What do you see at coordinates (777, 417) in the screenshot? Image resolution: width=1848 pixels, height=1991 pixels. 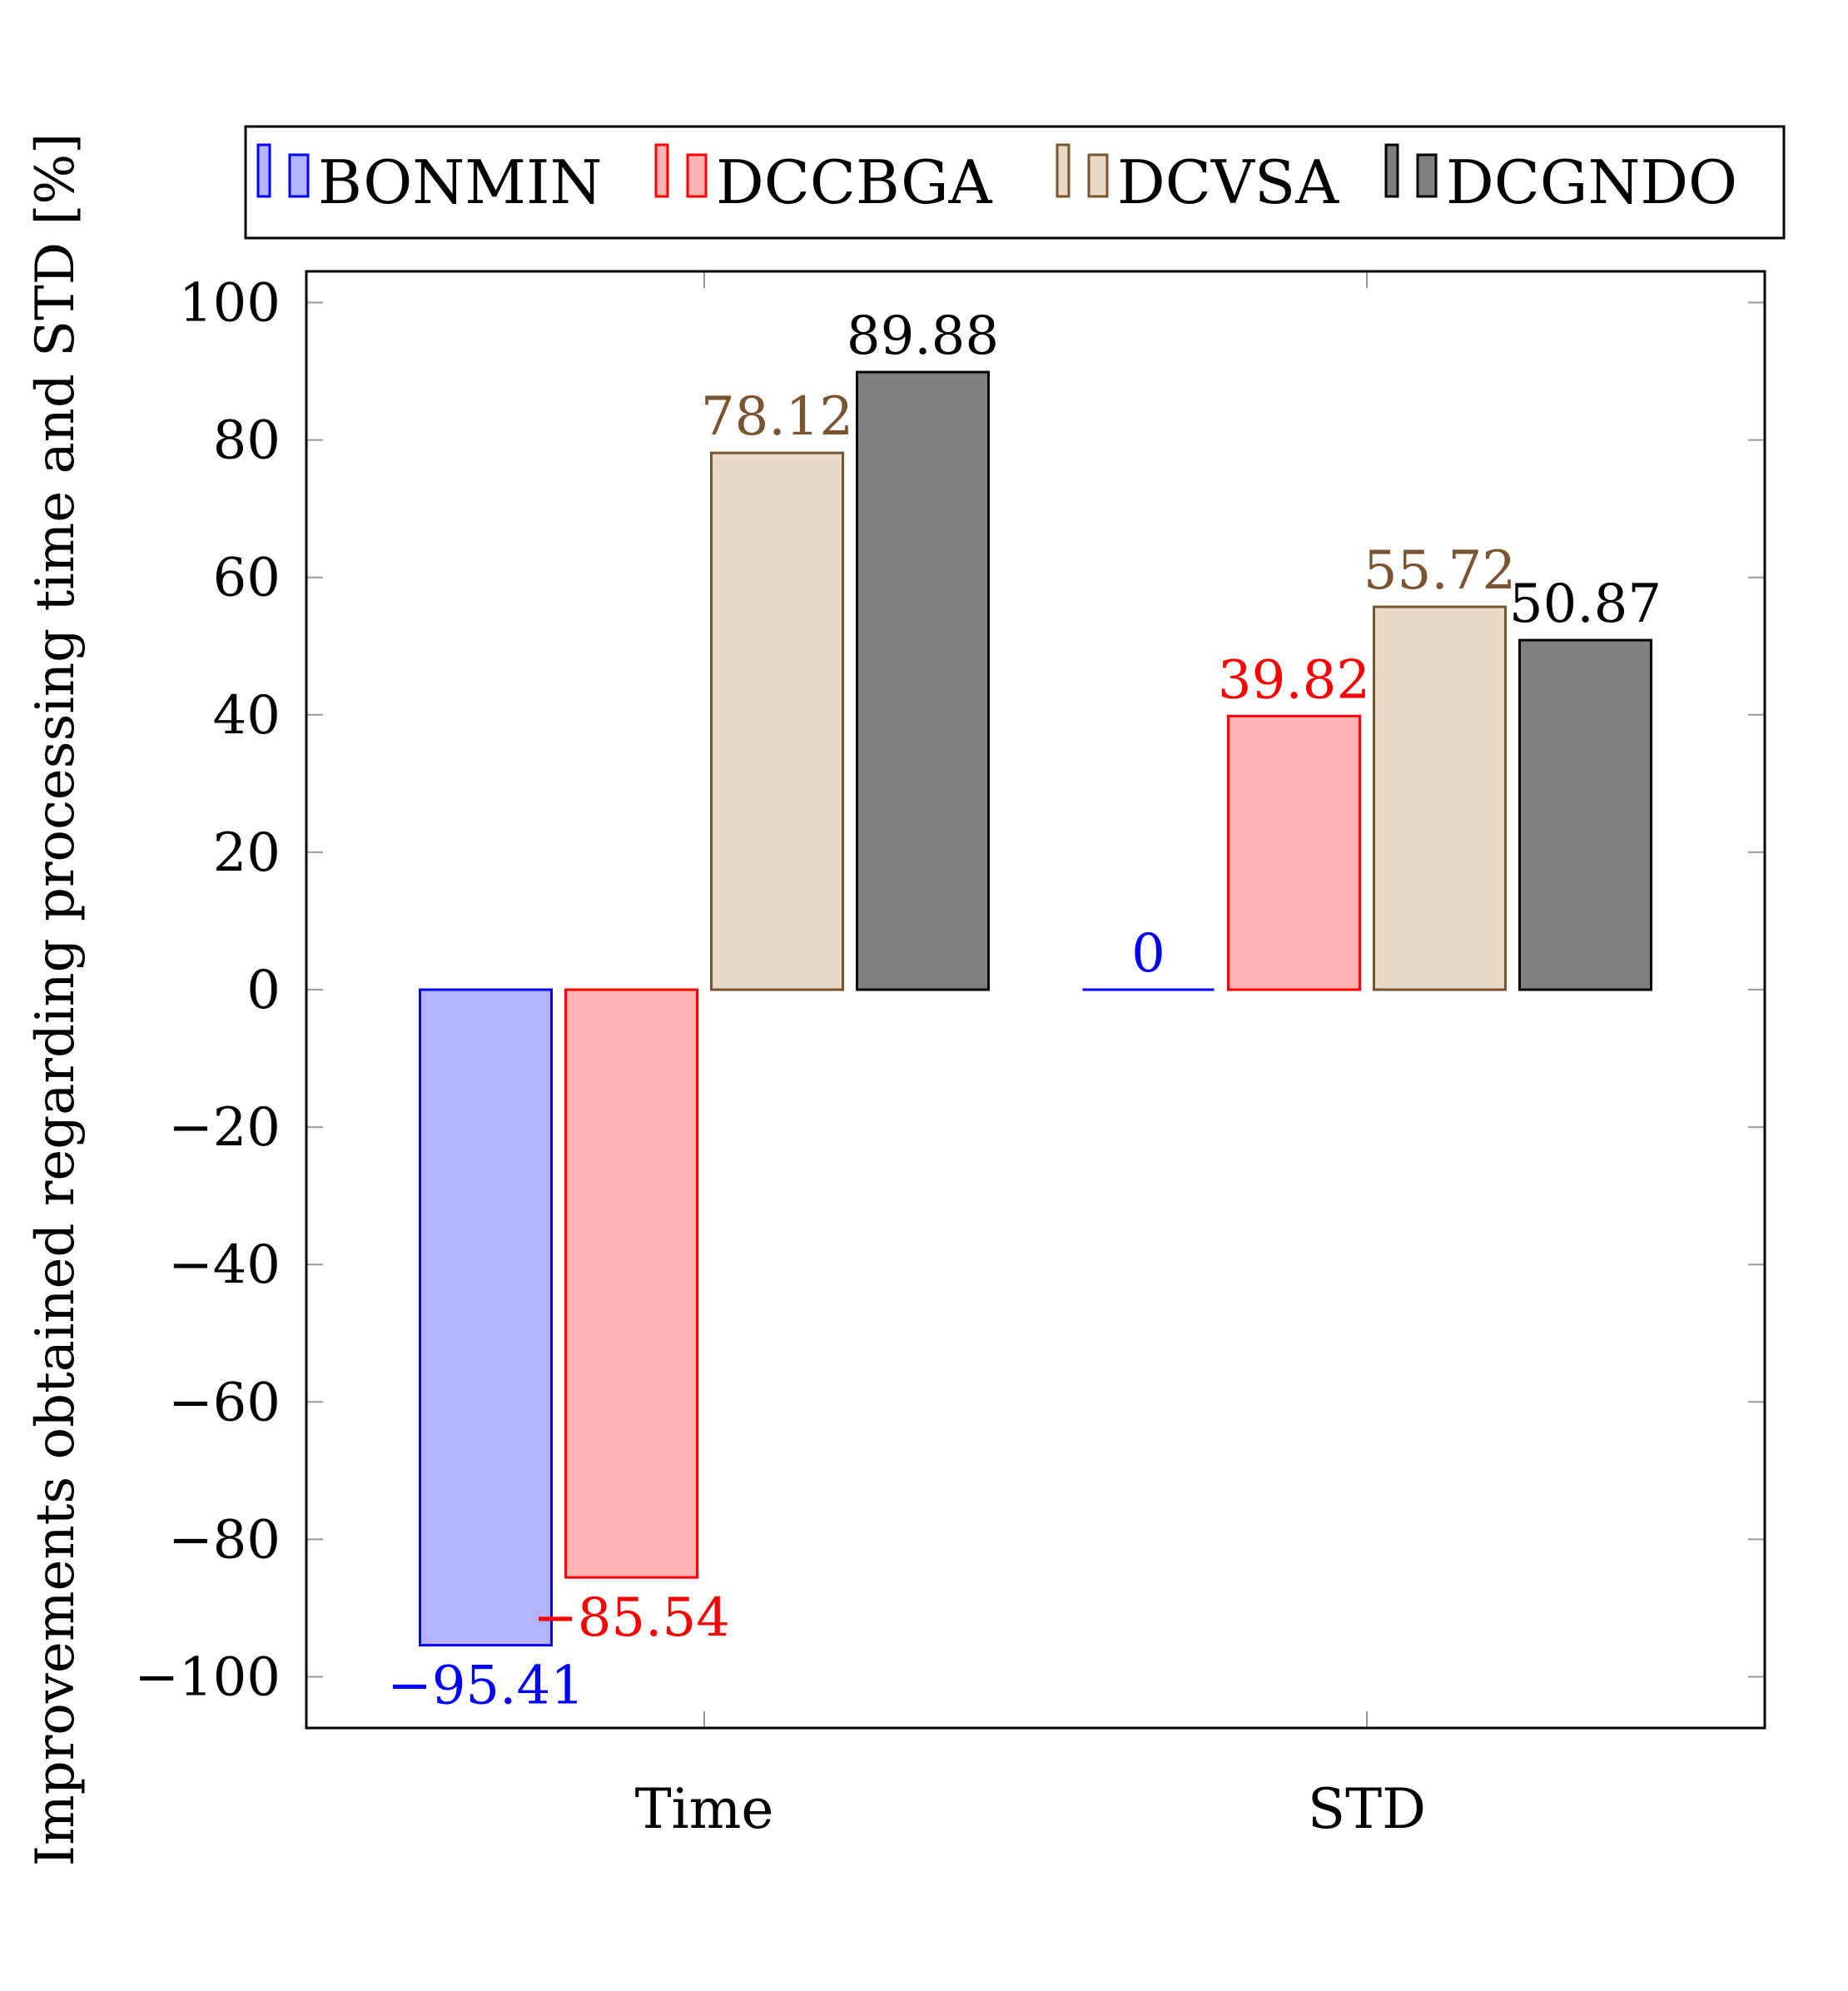 I see `data-label-dcvsa-time: 78.12` at bounding box center [777, 417].